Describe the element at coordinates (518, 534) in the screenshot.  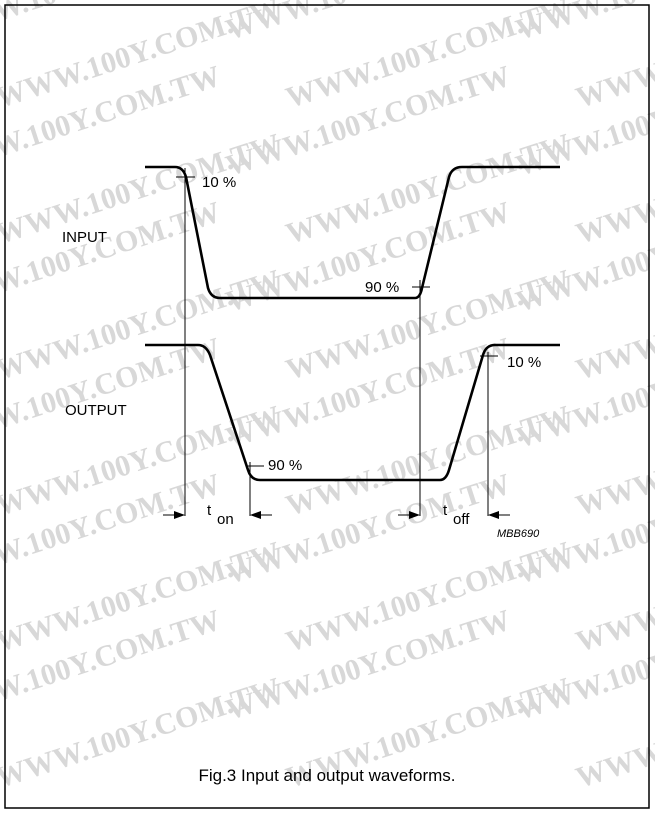
I see `figure-code: MBB690` at that location.